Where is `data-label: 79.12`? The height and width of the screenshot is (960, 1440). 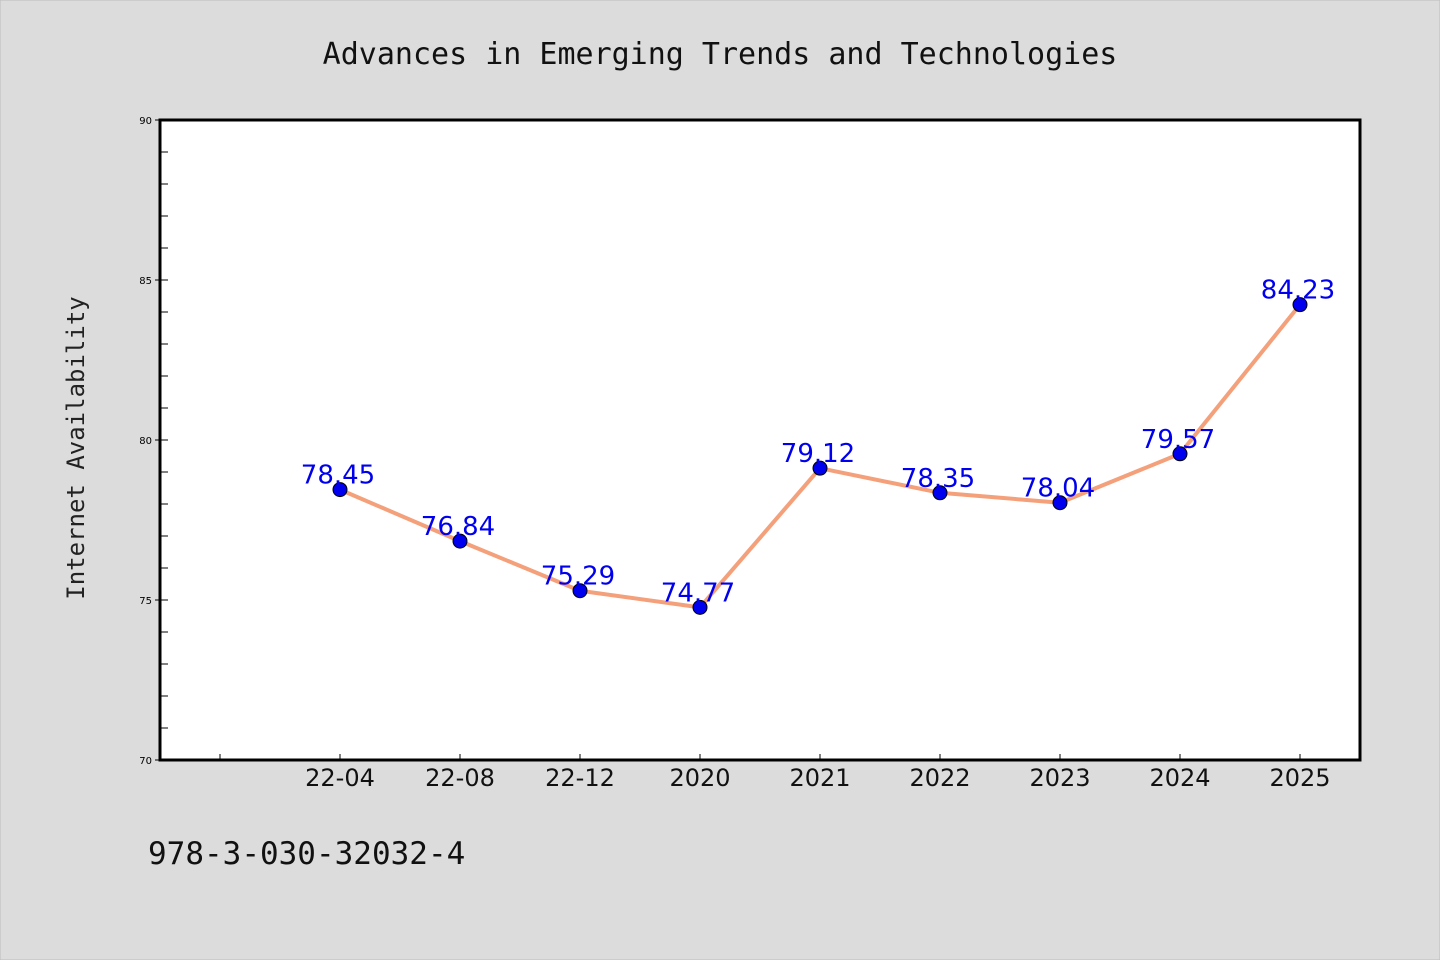 data-label: 79.12 is located at coordinates (818, 454).